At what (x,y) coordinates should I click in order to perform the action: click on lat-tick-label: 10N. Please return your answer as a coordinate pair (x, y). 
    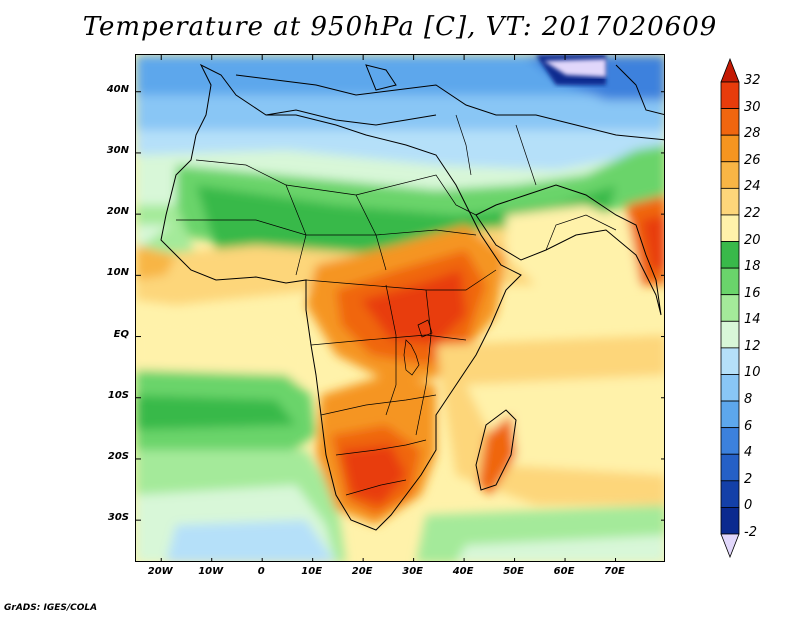
    Looking at the image, I should click on (117, 273).